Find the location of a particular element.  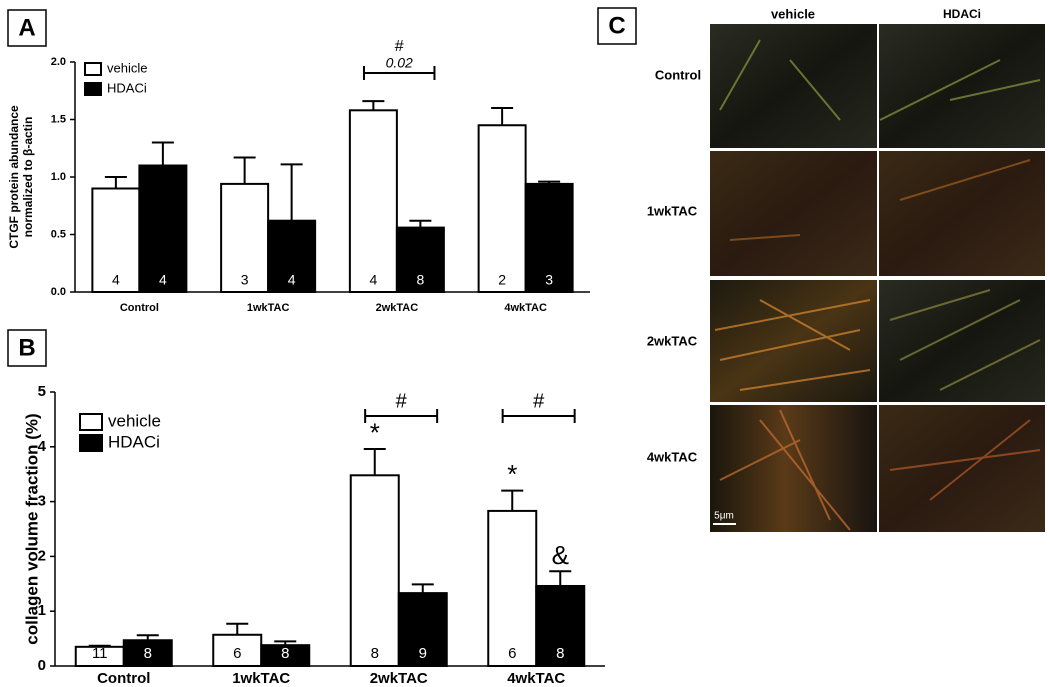

n-label: 2 is located at coordinates (502, 280).